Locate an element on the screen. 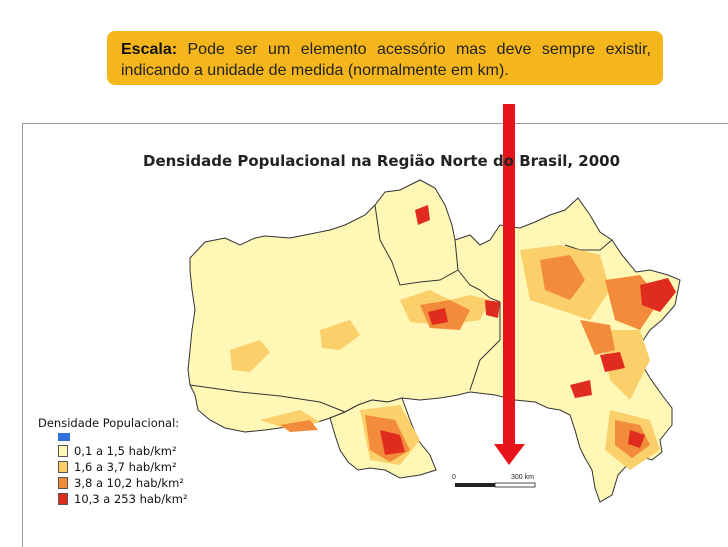 This screenshot has width=728, height=547. legend-water-swatch is located at coordinates (64, 437).